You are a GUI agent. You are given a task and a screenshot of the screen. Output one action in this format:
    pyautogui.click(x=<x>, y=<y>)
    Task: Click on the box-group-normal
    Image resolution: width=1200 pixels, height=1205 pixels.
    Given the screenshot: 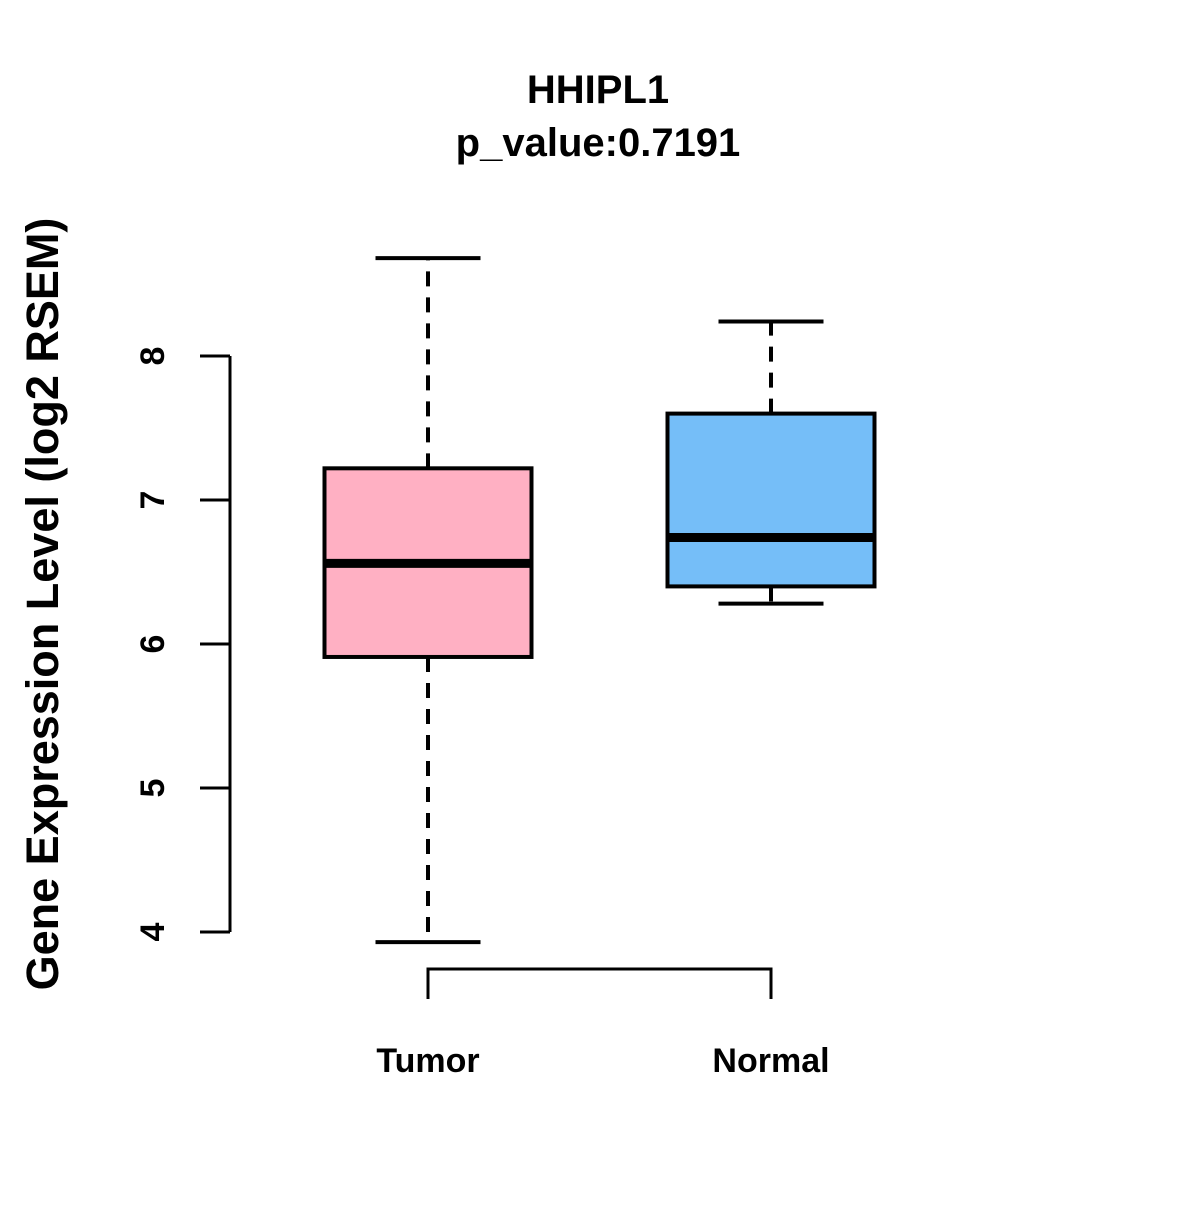 What is the action you would take?
    pyautogui.click(x=771, y=462)
    